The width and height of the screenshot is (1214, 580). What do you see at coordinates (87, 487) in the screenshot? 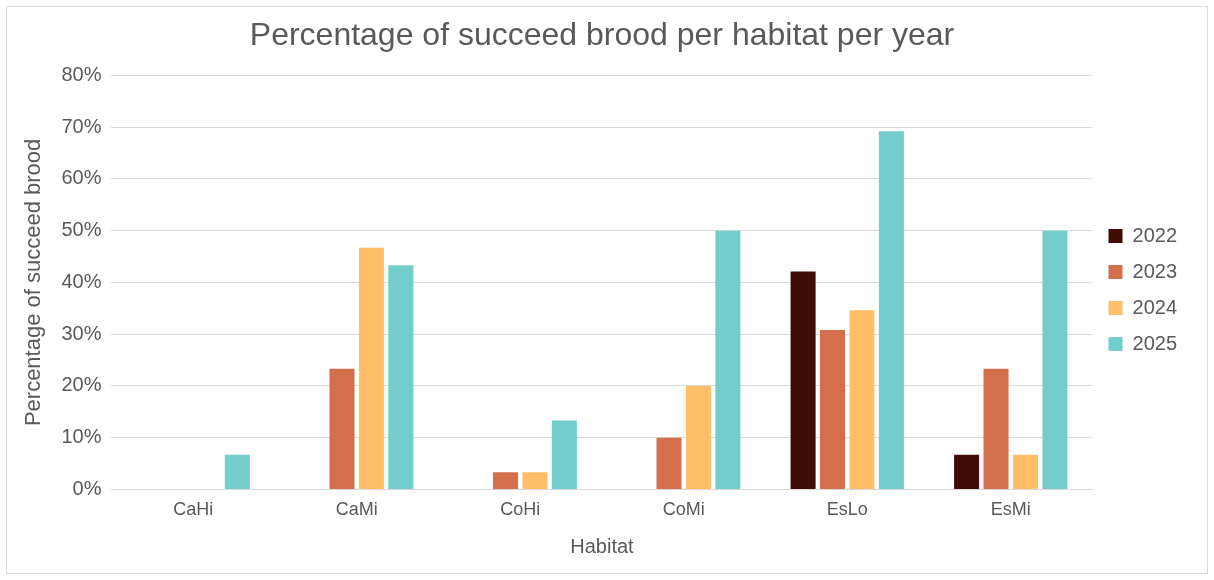
I see `y-tick-label: 0%` at bounding box center [87, 487].